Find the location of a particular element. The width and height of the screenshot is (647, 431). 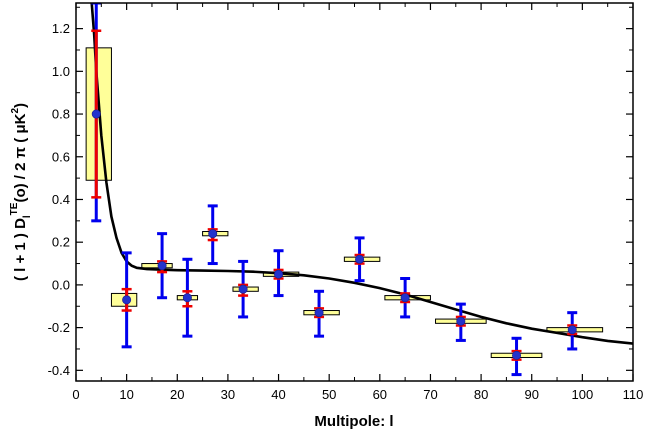

y-axis-title-superscript: TE is located at coordinates (14, 208).